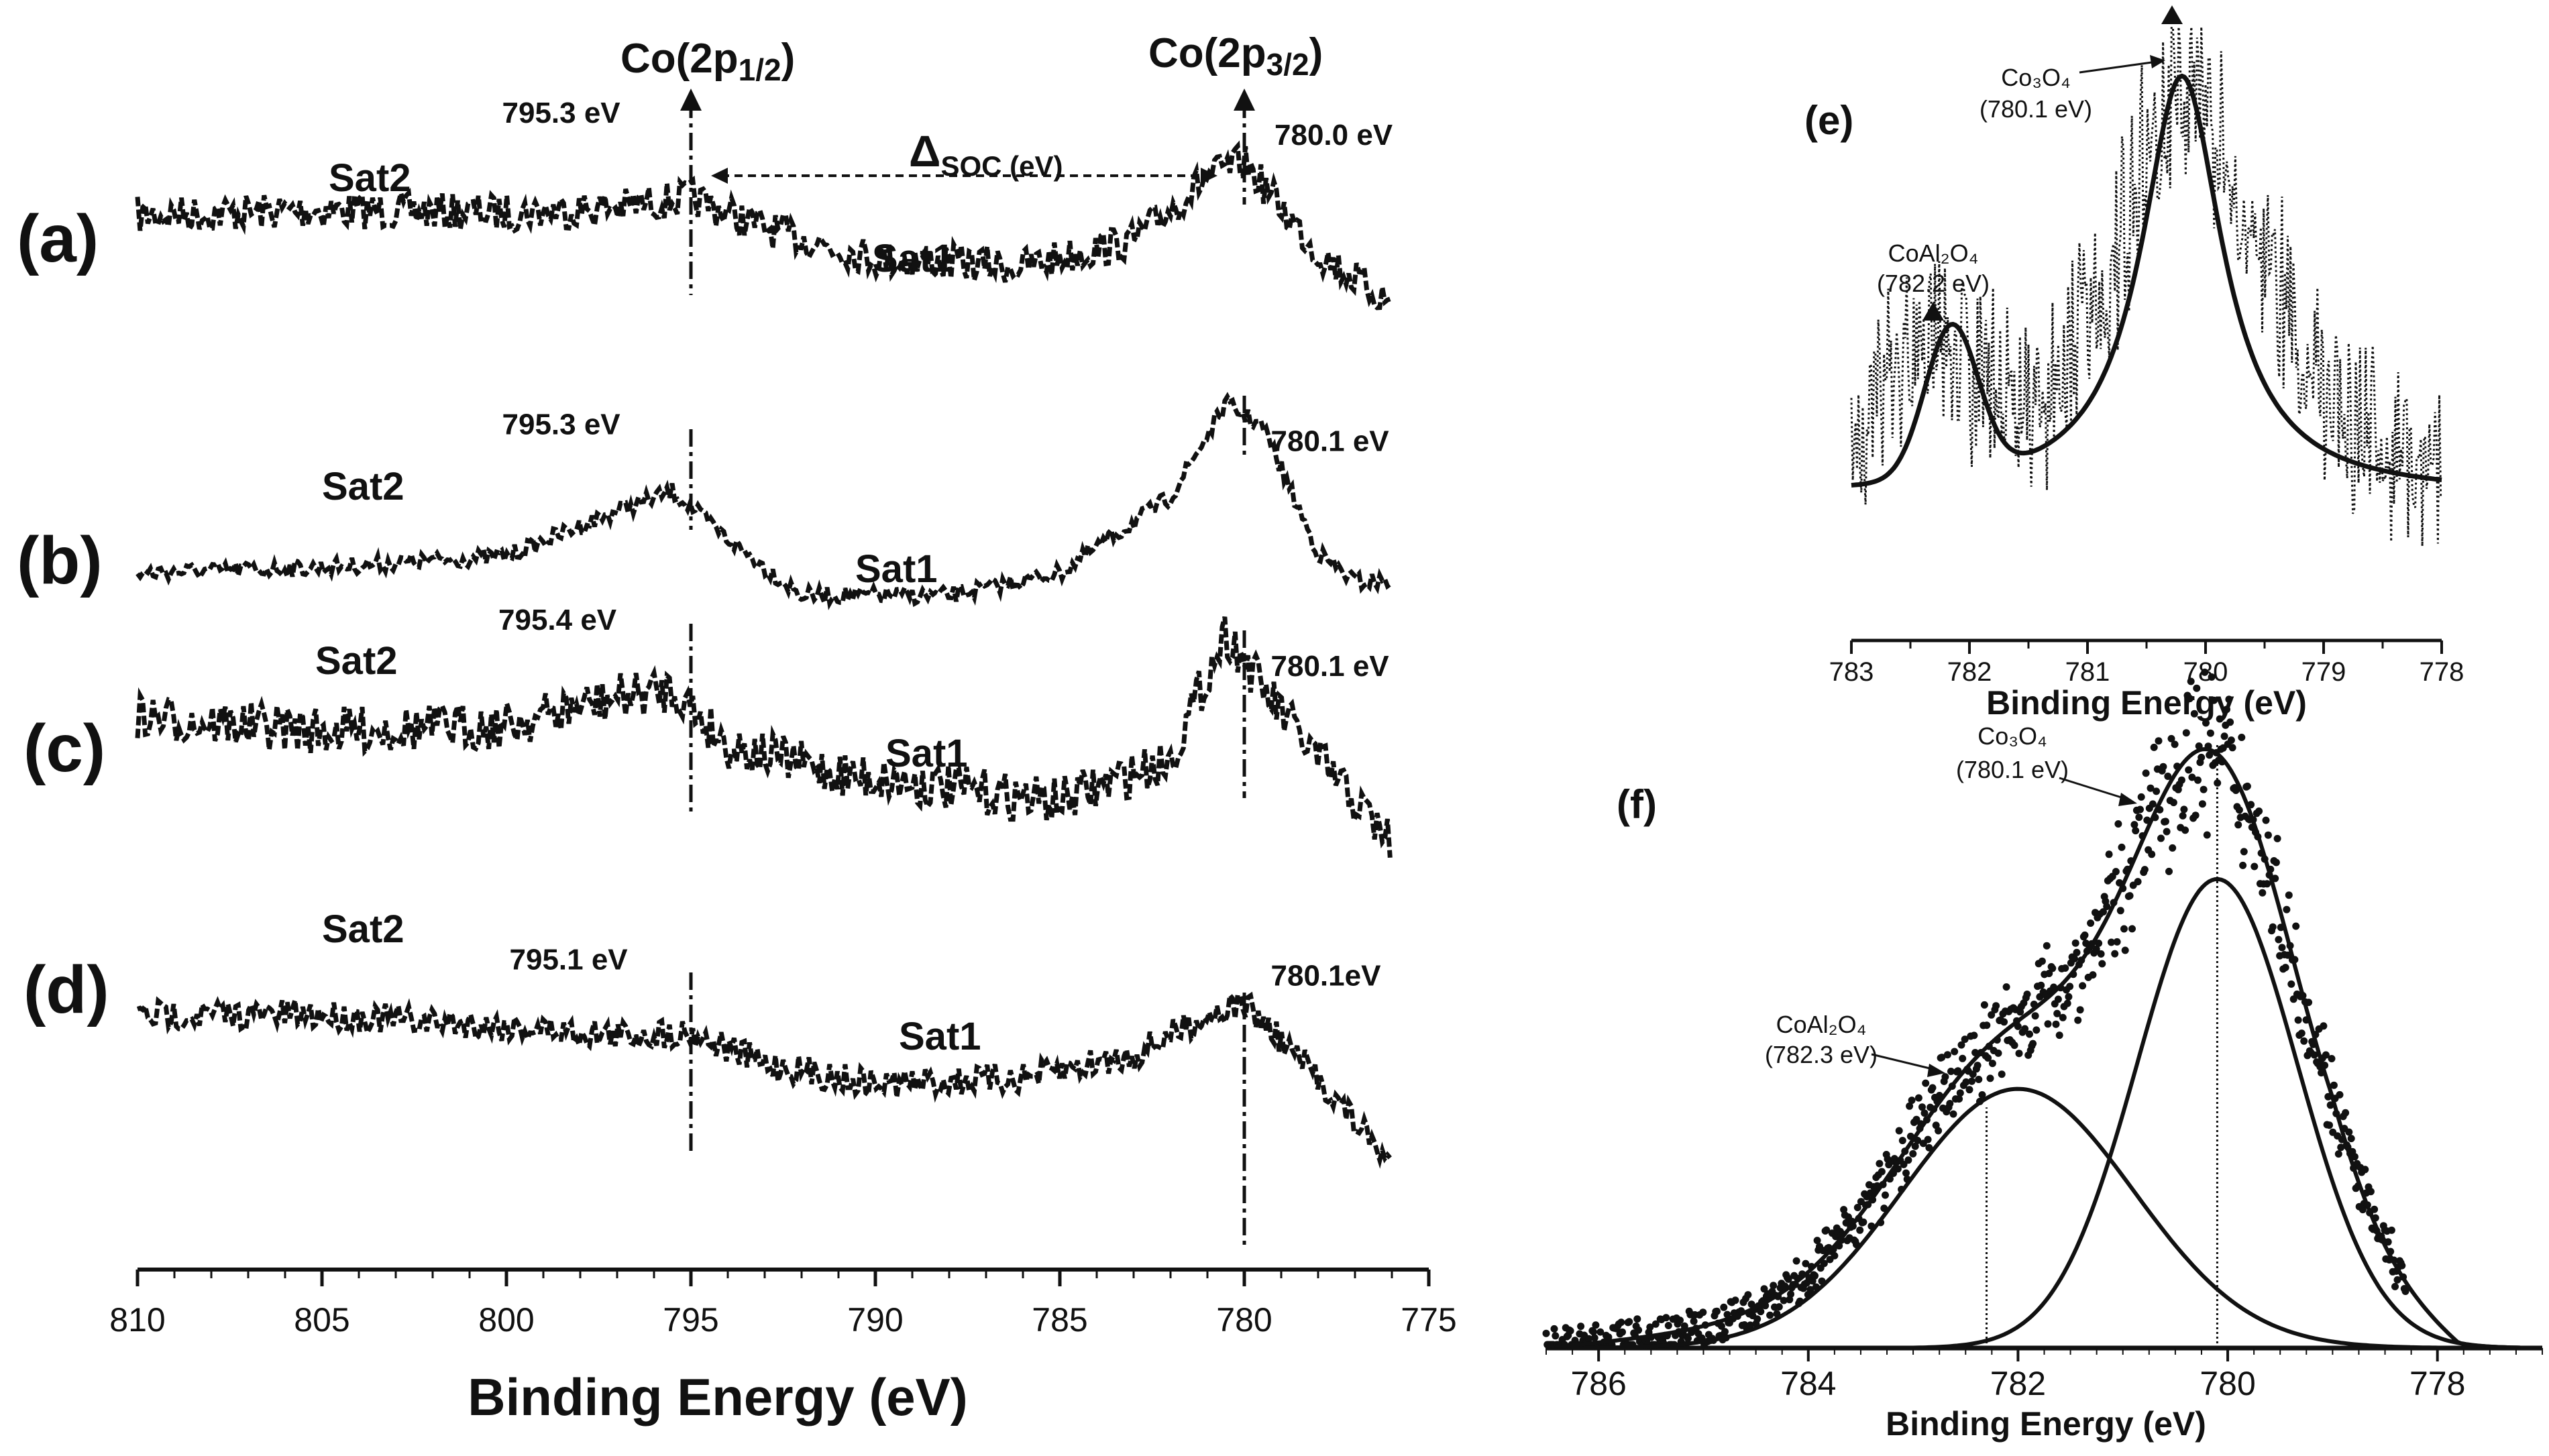 The width and height of the screenshot is (2549, 1456). Describe the element at coordinates (1933, 311) in the screenshot. I see `panel-e-coal2o4-arrow` at that location.